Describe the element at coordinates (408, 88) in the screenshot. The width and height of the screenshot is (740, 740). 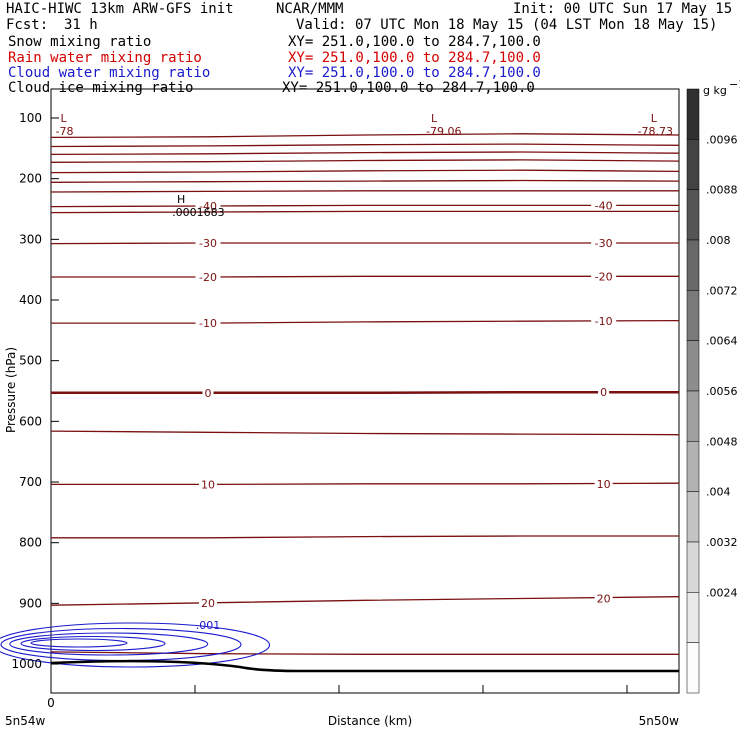
I see `field-cloudice-xy: XY= 251.0,100.0 to 284.7,100.0` at that location.